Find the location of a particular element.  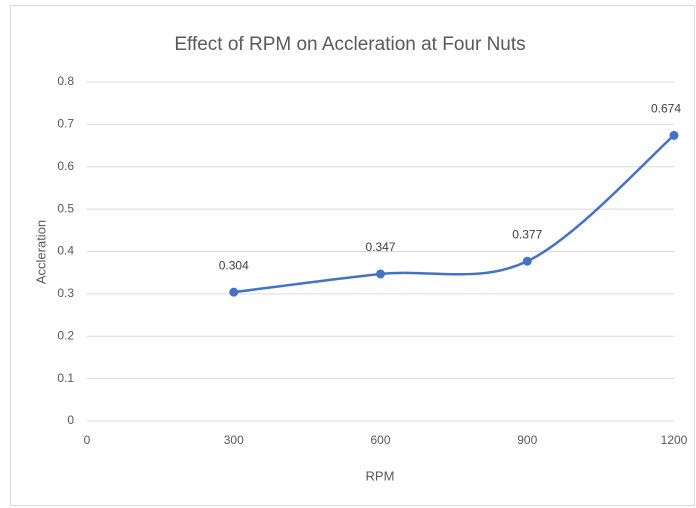

x-tick-label: 300 is located at coordinates (234, 440).